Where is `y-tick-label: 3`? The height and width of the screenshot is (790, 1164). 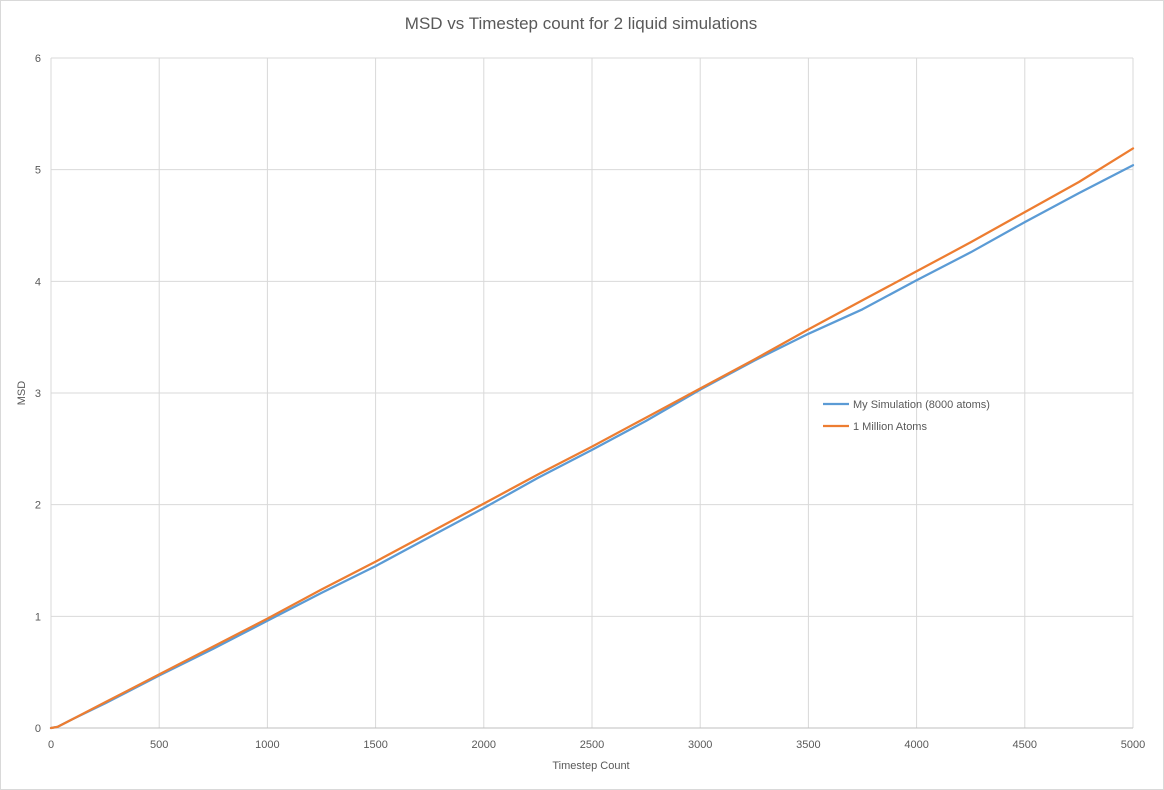
y-tick-label: 3 is located at coordinates (38, 394).